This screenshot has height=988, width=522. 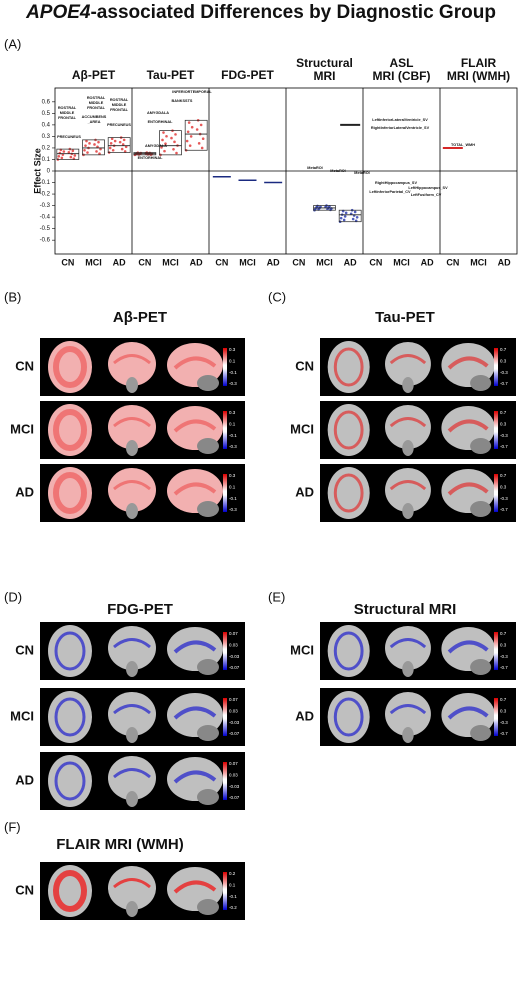 I want to click on colorbar-label: 0.1, so click(x=232, y=423).